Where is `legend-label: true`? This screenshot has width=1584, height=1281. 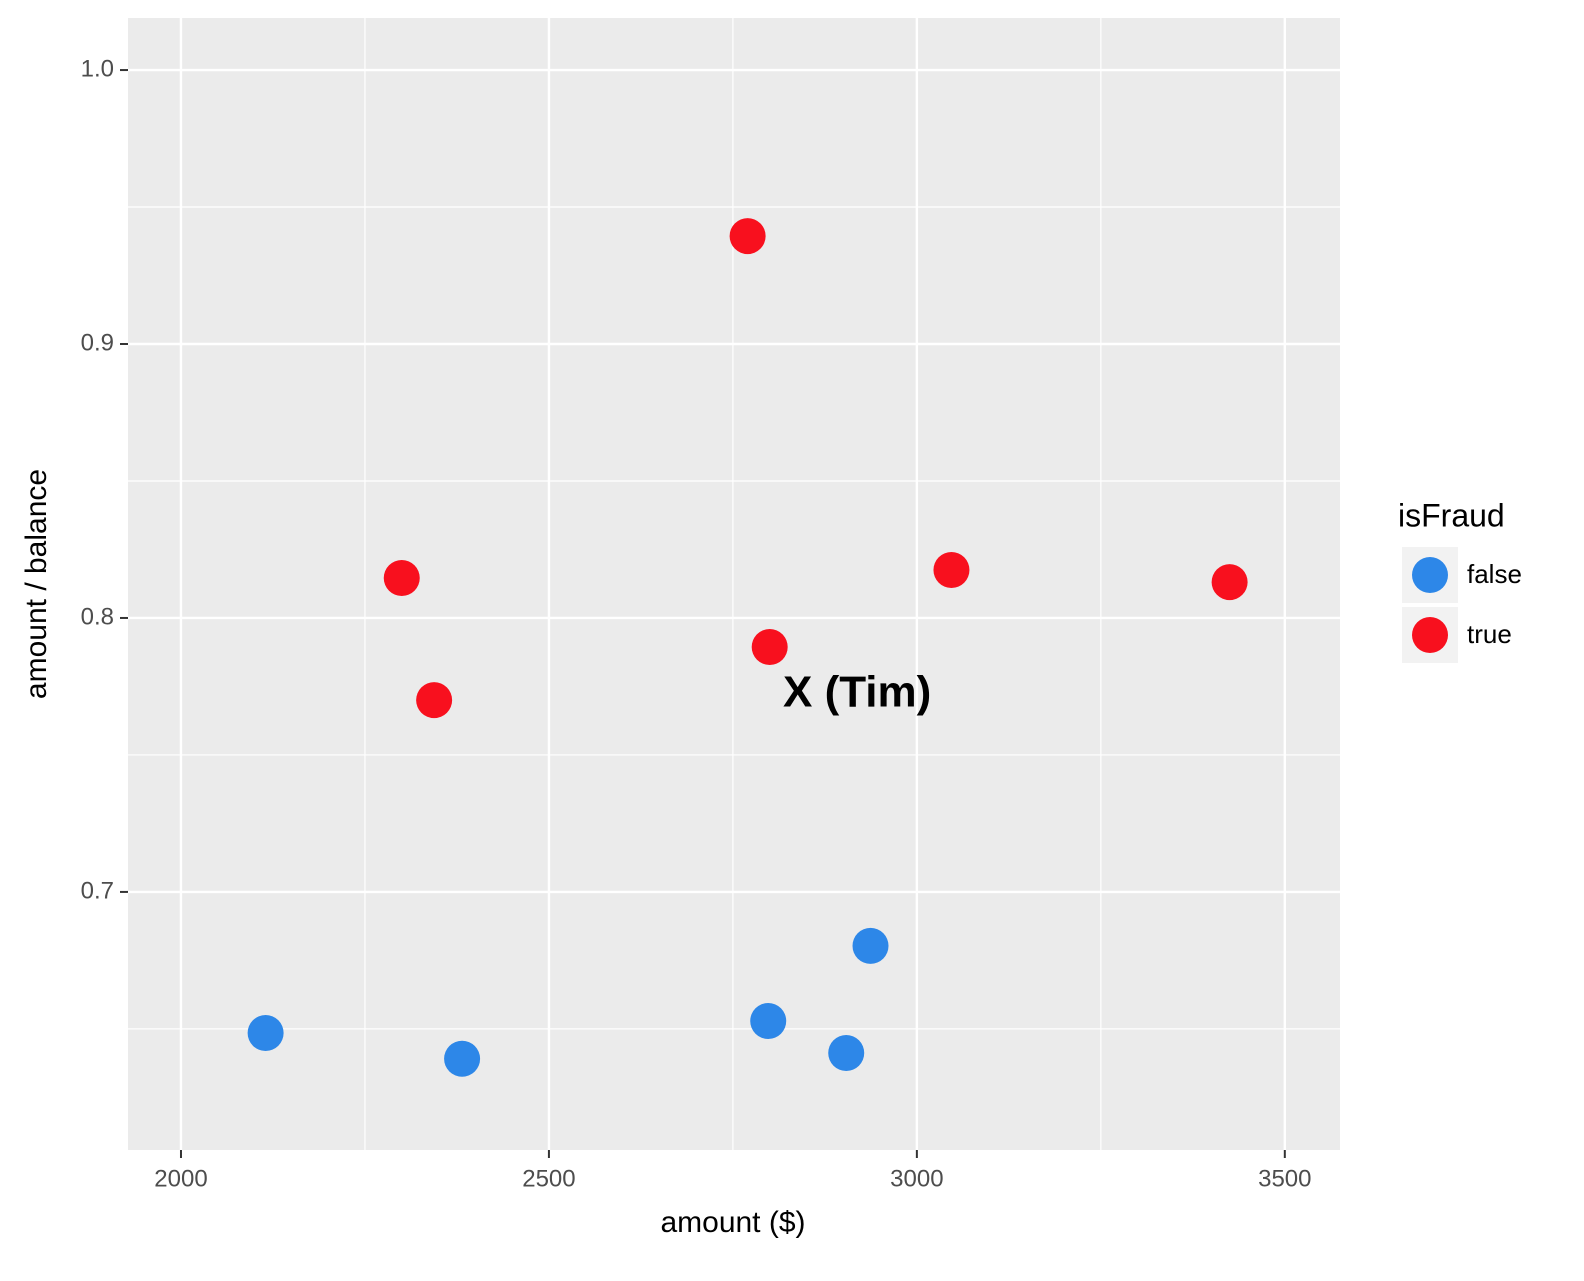
legend-label: true is located at coordinates (1489, 634).